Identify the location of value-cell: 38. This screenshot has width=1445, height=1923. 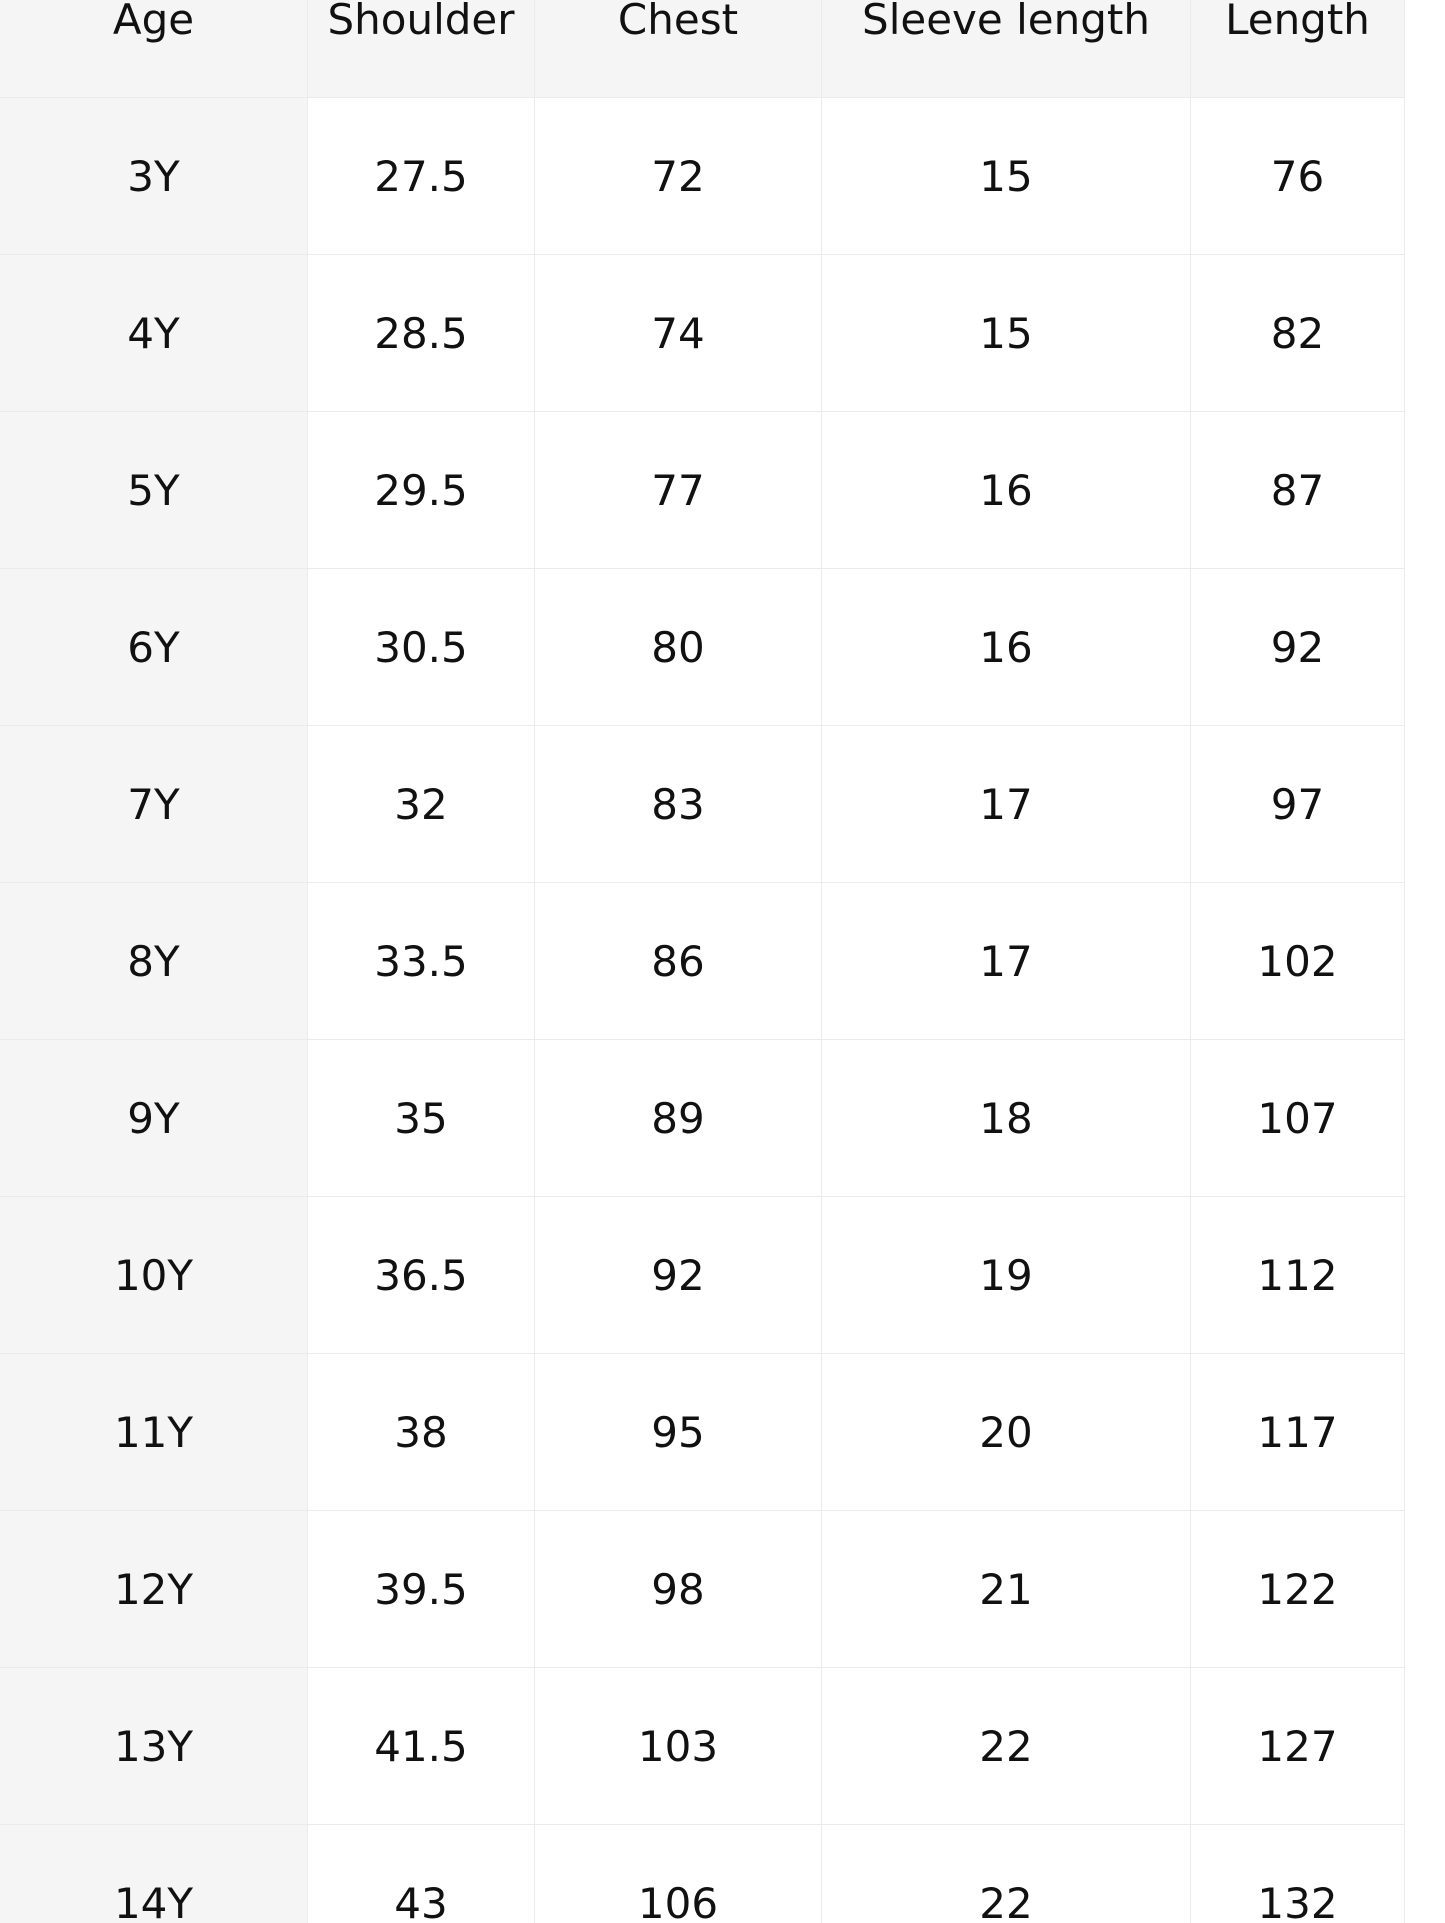
(421, 1432).